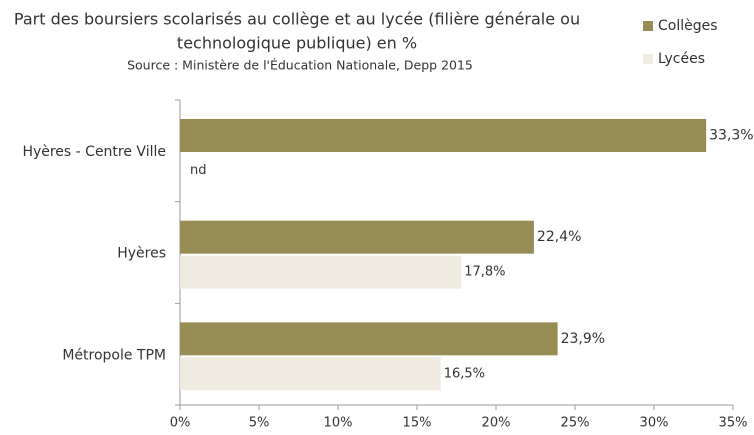 The height and width of the screenshot is (435, 754). What do you see at coordinates (94, 152) in the screenshot?
I see `y-tick-label: Hyères - Centre Ville` at bounding box center [94, 152].